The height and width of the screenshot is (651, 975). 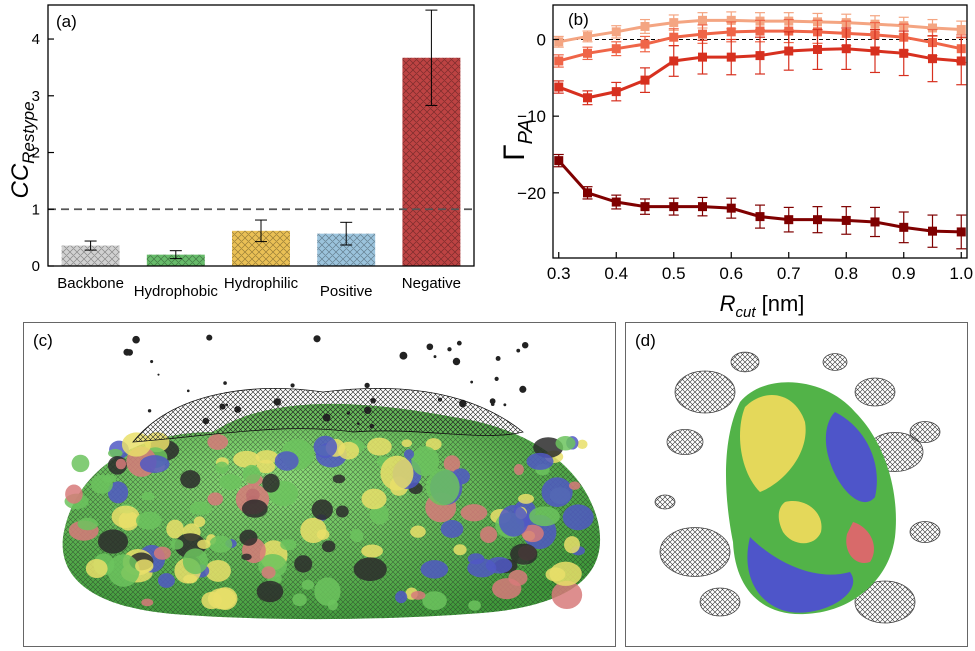 What do you see at coordinates (36, 39) in the screenshot?
I see `y-tick-label: 4` at bounding box center [36, 39].